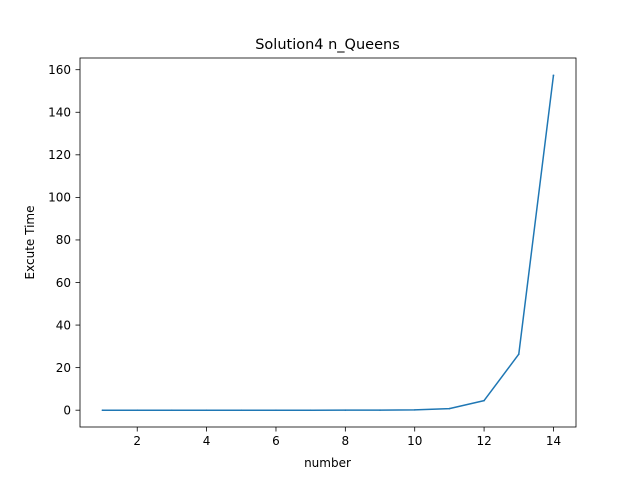 The image size is (640, 484). What do you see at coordinates (327, 463) in the screenshot?
I see `x-axis-label: number` at bounding box center [327, 463].